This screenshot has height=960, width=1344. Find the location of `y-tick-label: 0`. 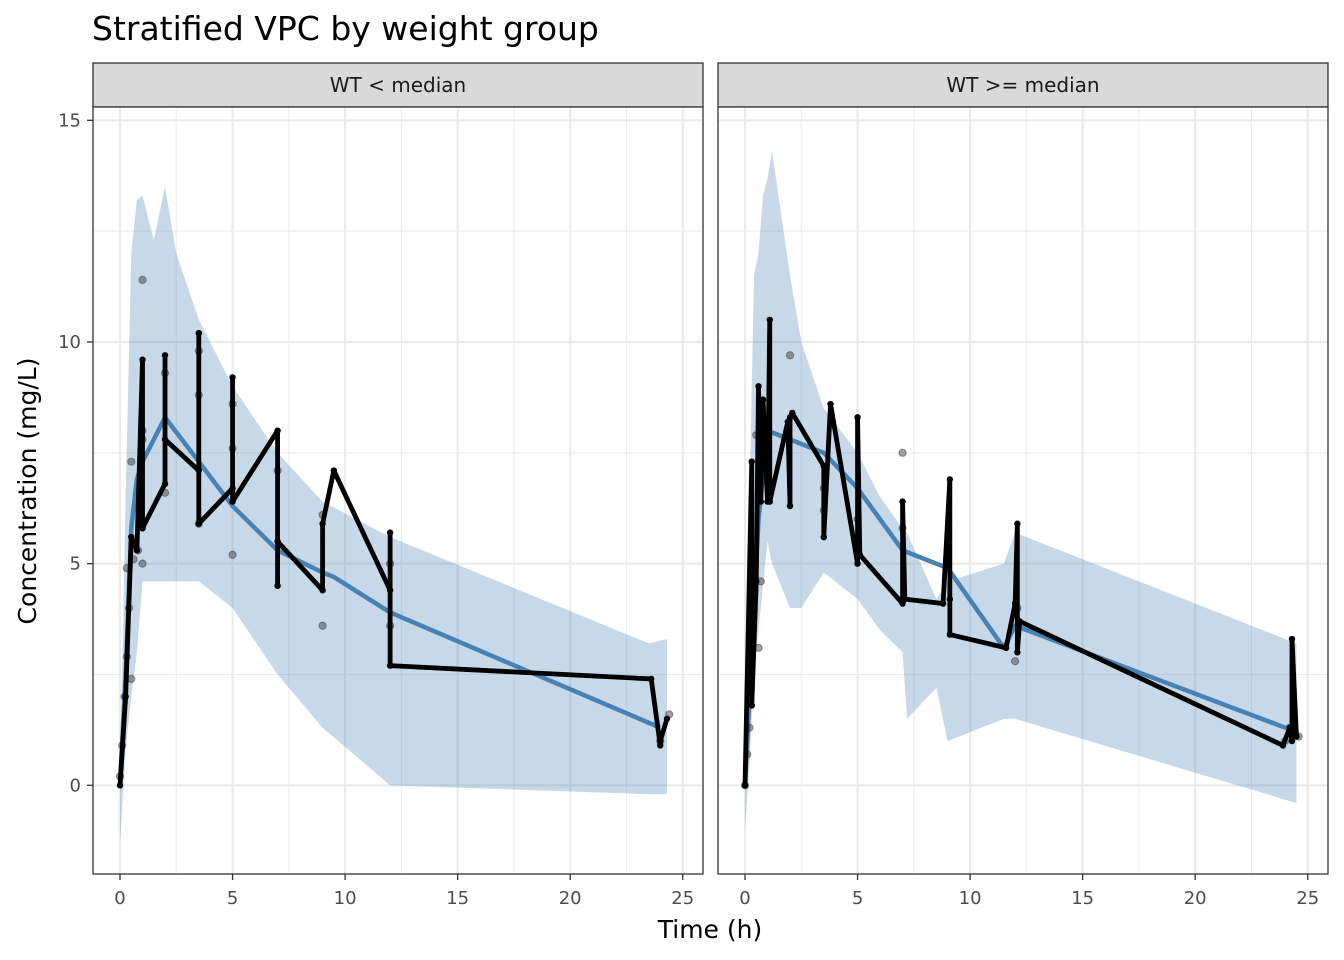

y-tick-label: 0 is located at coordinates (75, 785).